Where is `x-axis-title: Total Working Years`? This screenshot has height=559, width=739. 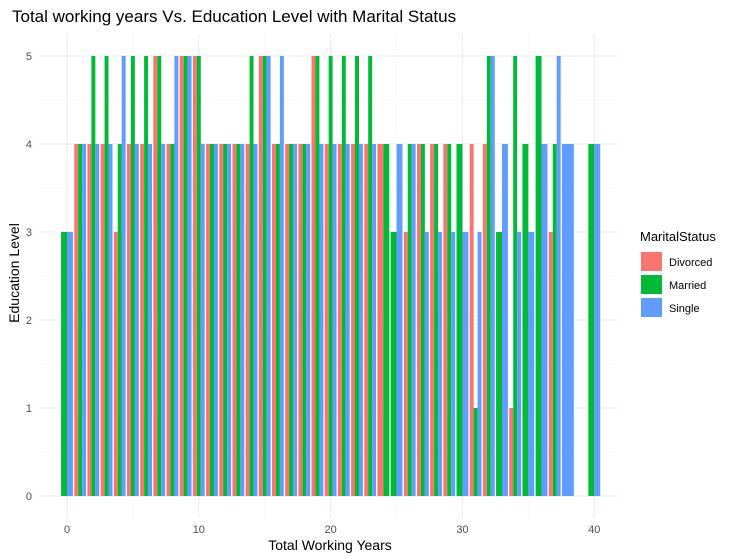 x-axis-title: Total Working Years is located at coordinates (329, 545).